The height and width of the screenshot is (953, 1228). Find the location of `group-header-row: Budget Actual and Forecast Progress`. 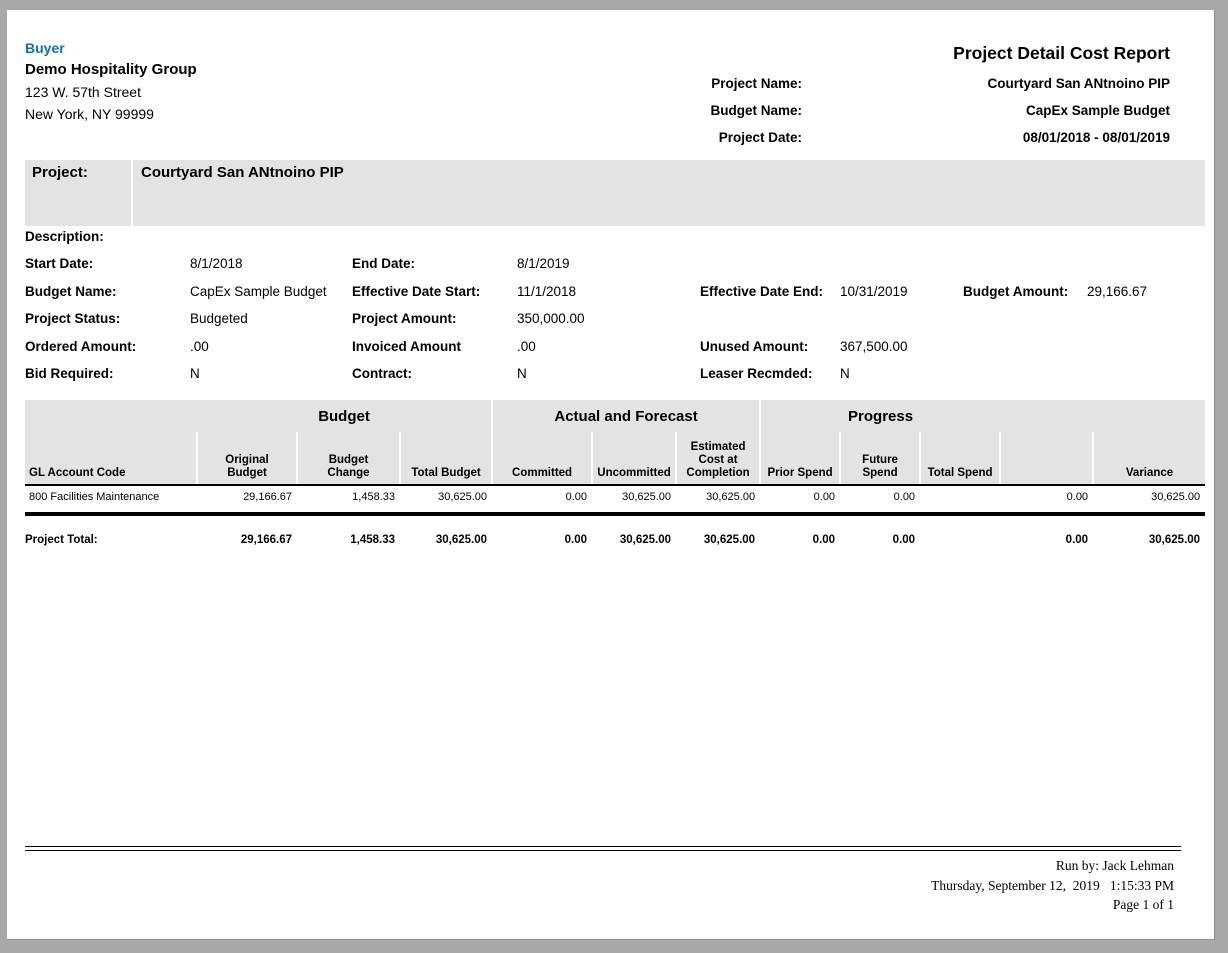

group-header-row: Budget Actual and Forecast Progress is located at coordinates (615, 416).